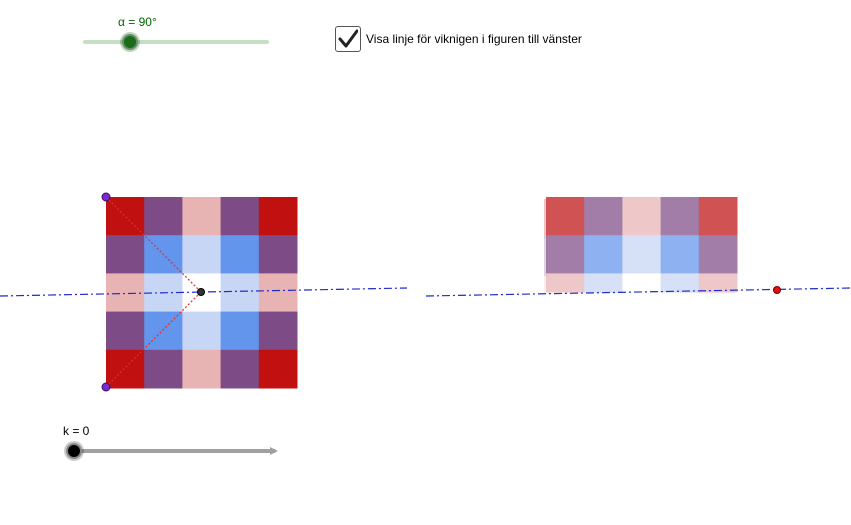 This screenshot has height=525, width=851. I want to click on alpha-slider-thumb, so click(130, 42).